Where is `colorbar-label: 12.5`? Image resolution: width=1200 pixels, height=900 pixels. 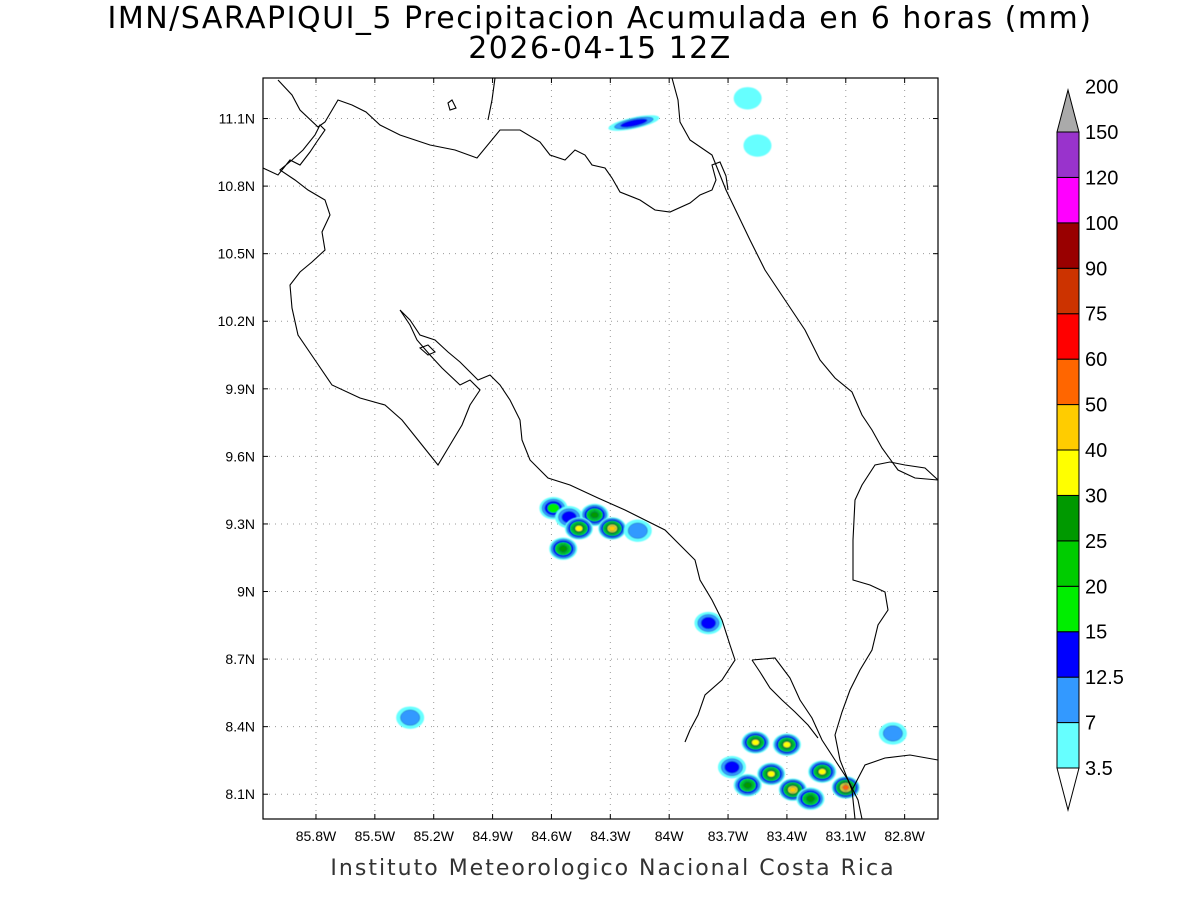
colorbar-label: 12.5 is located at coordinates (1104, 678).